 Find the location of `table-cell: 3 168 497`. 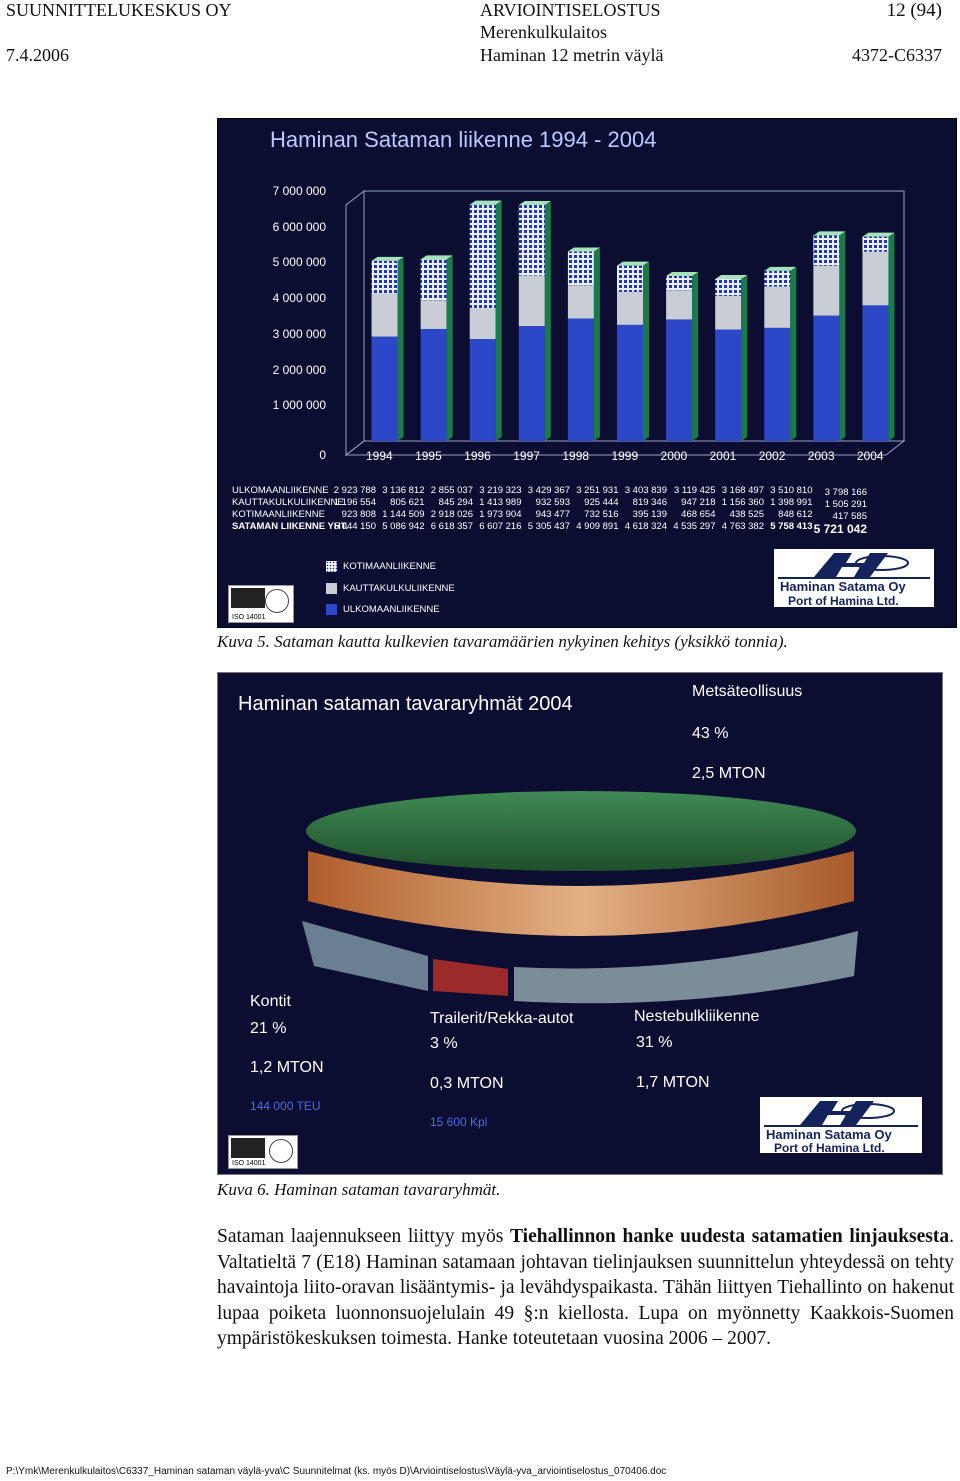

table-cell: 3 168 497 is located at coordinates (742, 490).